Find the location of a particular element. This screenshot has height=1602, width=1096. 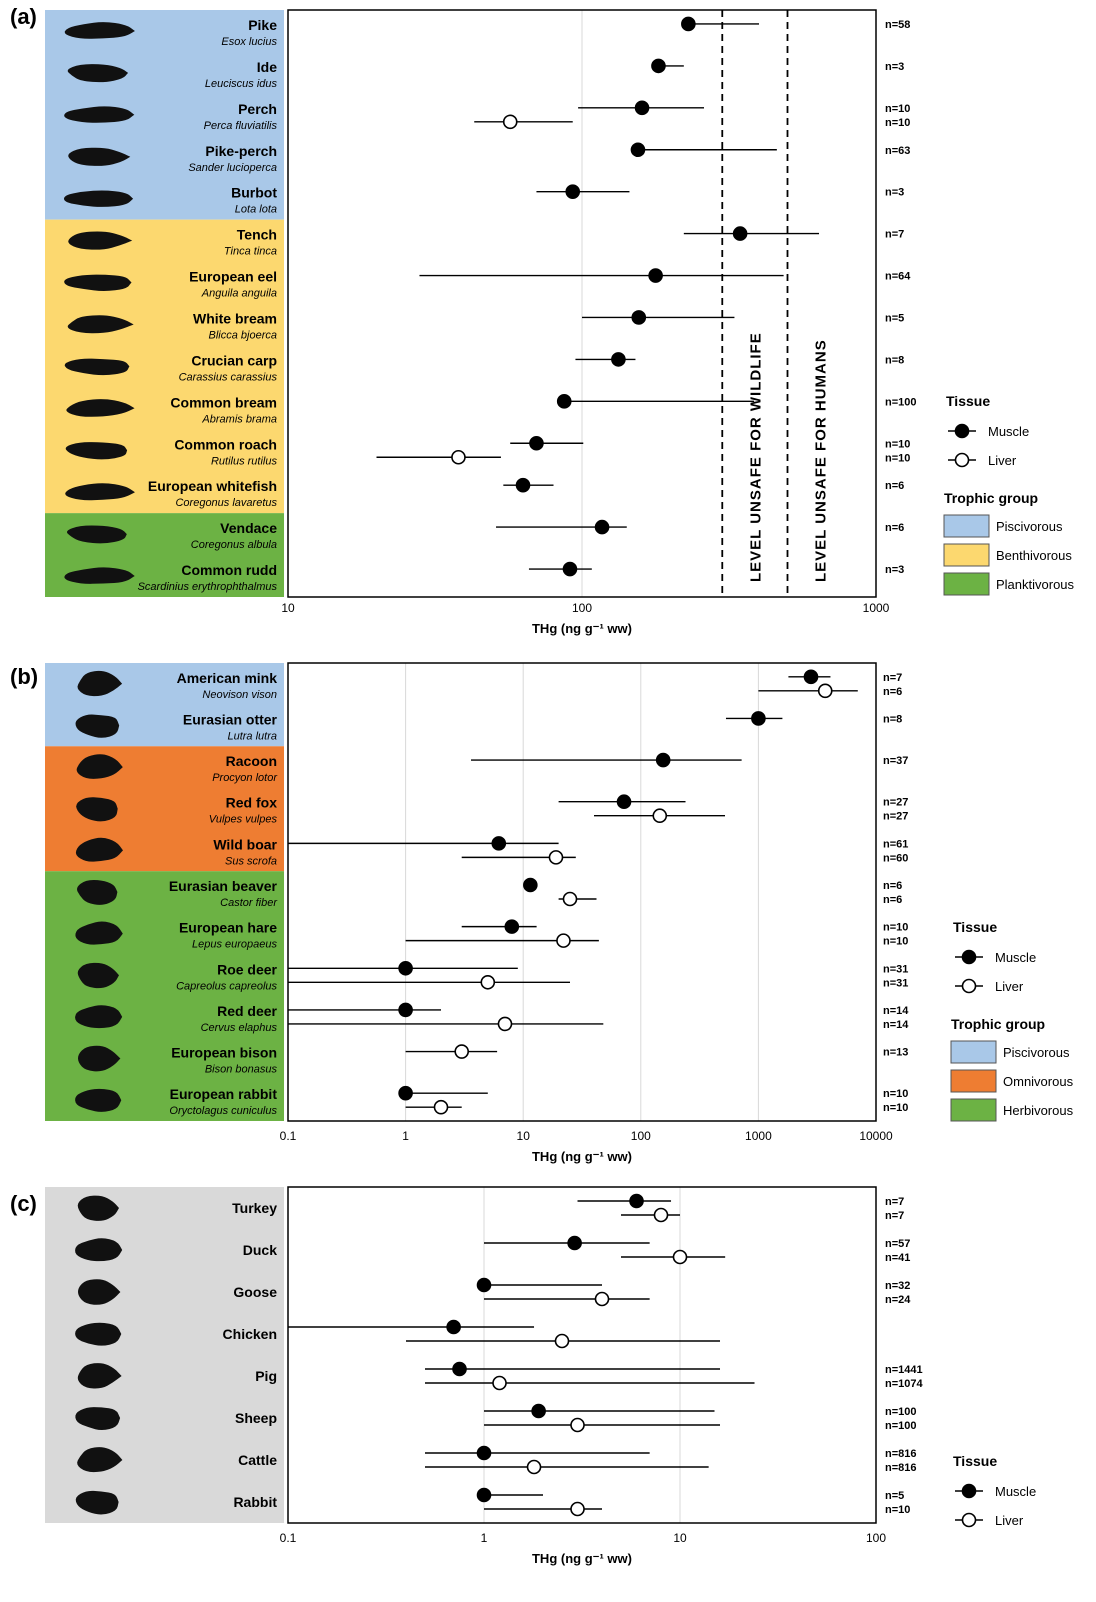

species-latin-name: Bison bonasus is located at coordinates (241, 1070).